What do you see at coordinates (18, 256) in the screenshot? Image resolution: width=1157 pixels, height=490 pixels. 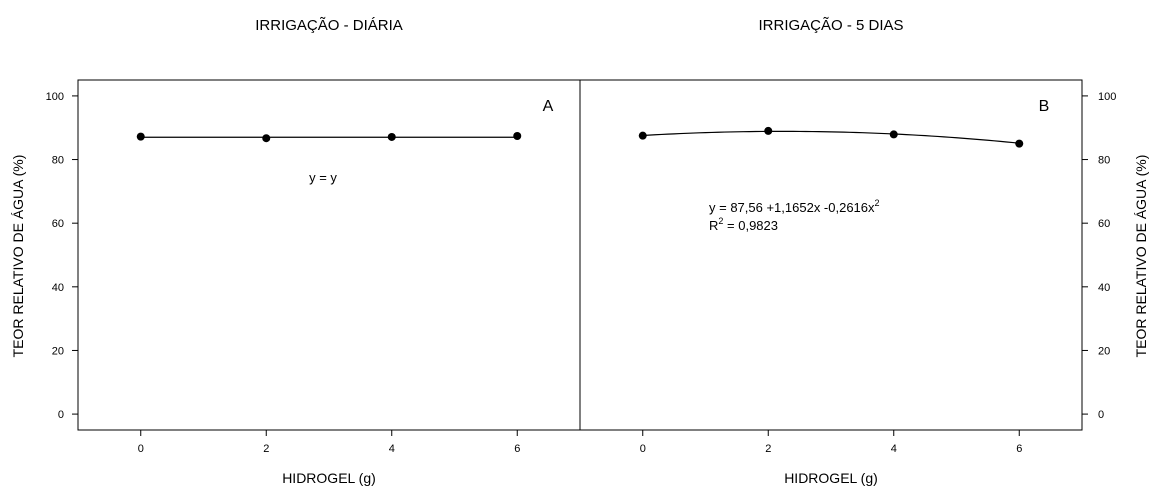 I see `panel-a-ylabel: TEOR RELATIVO DE ÁGUA (%)` at bounding box center [18, 256].